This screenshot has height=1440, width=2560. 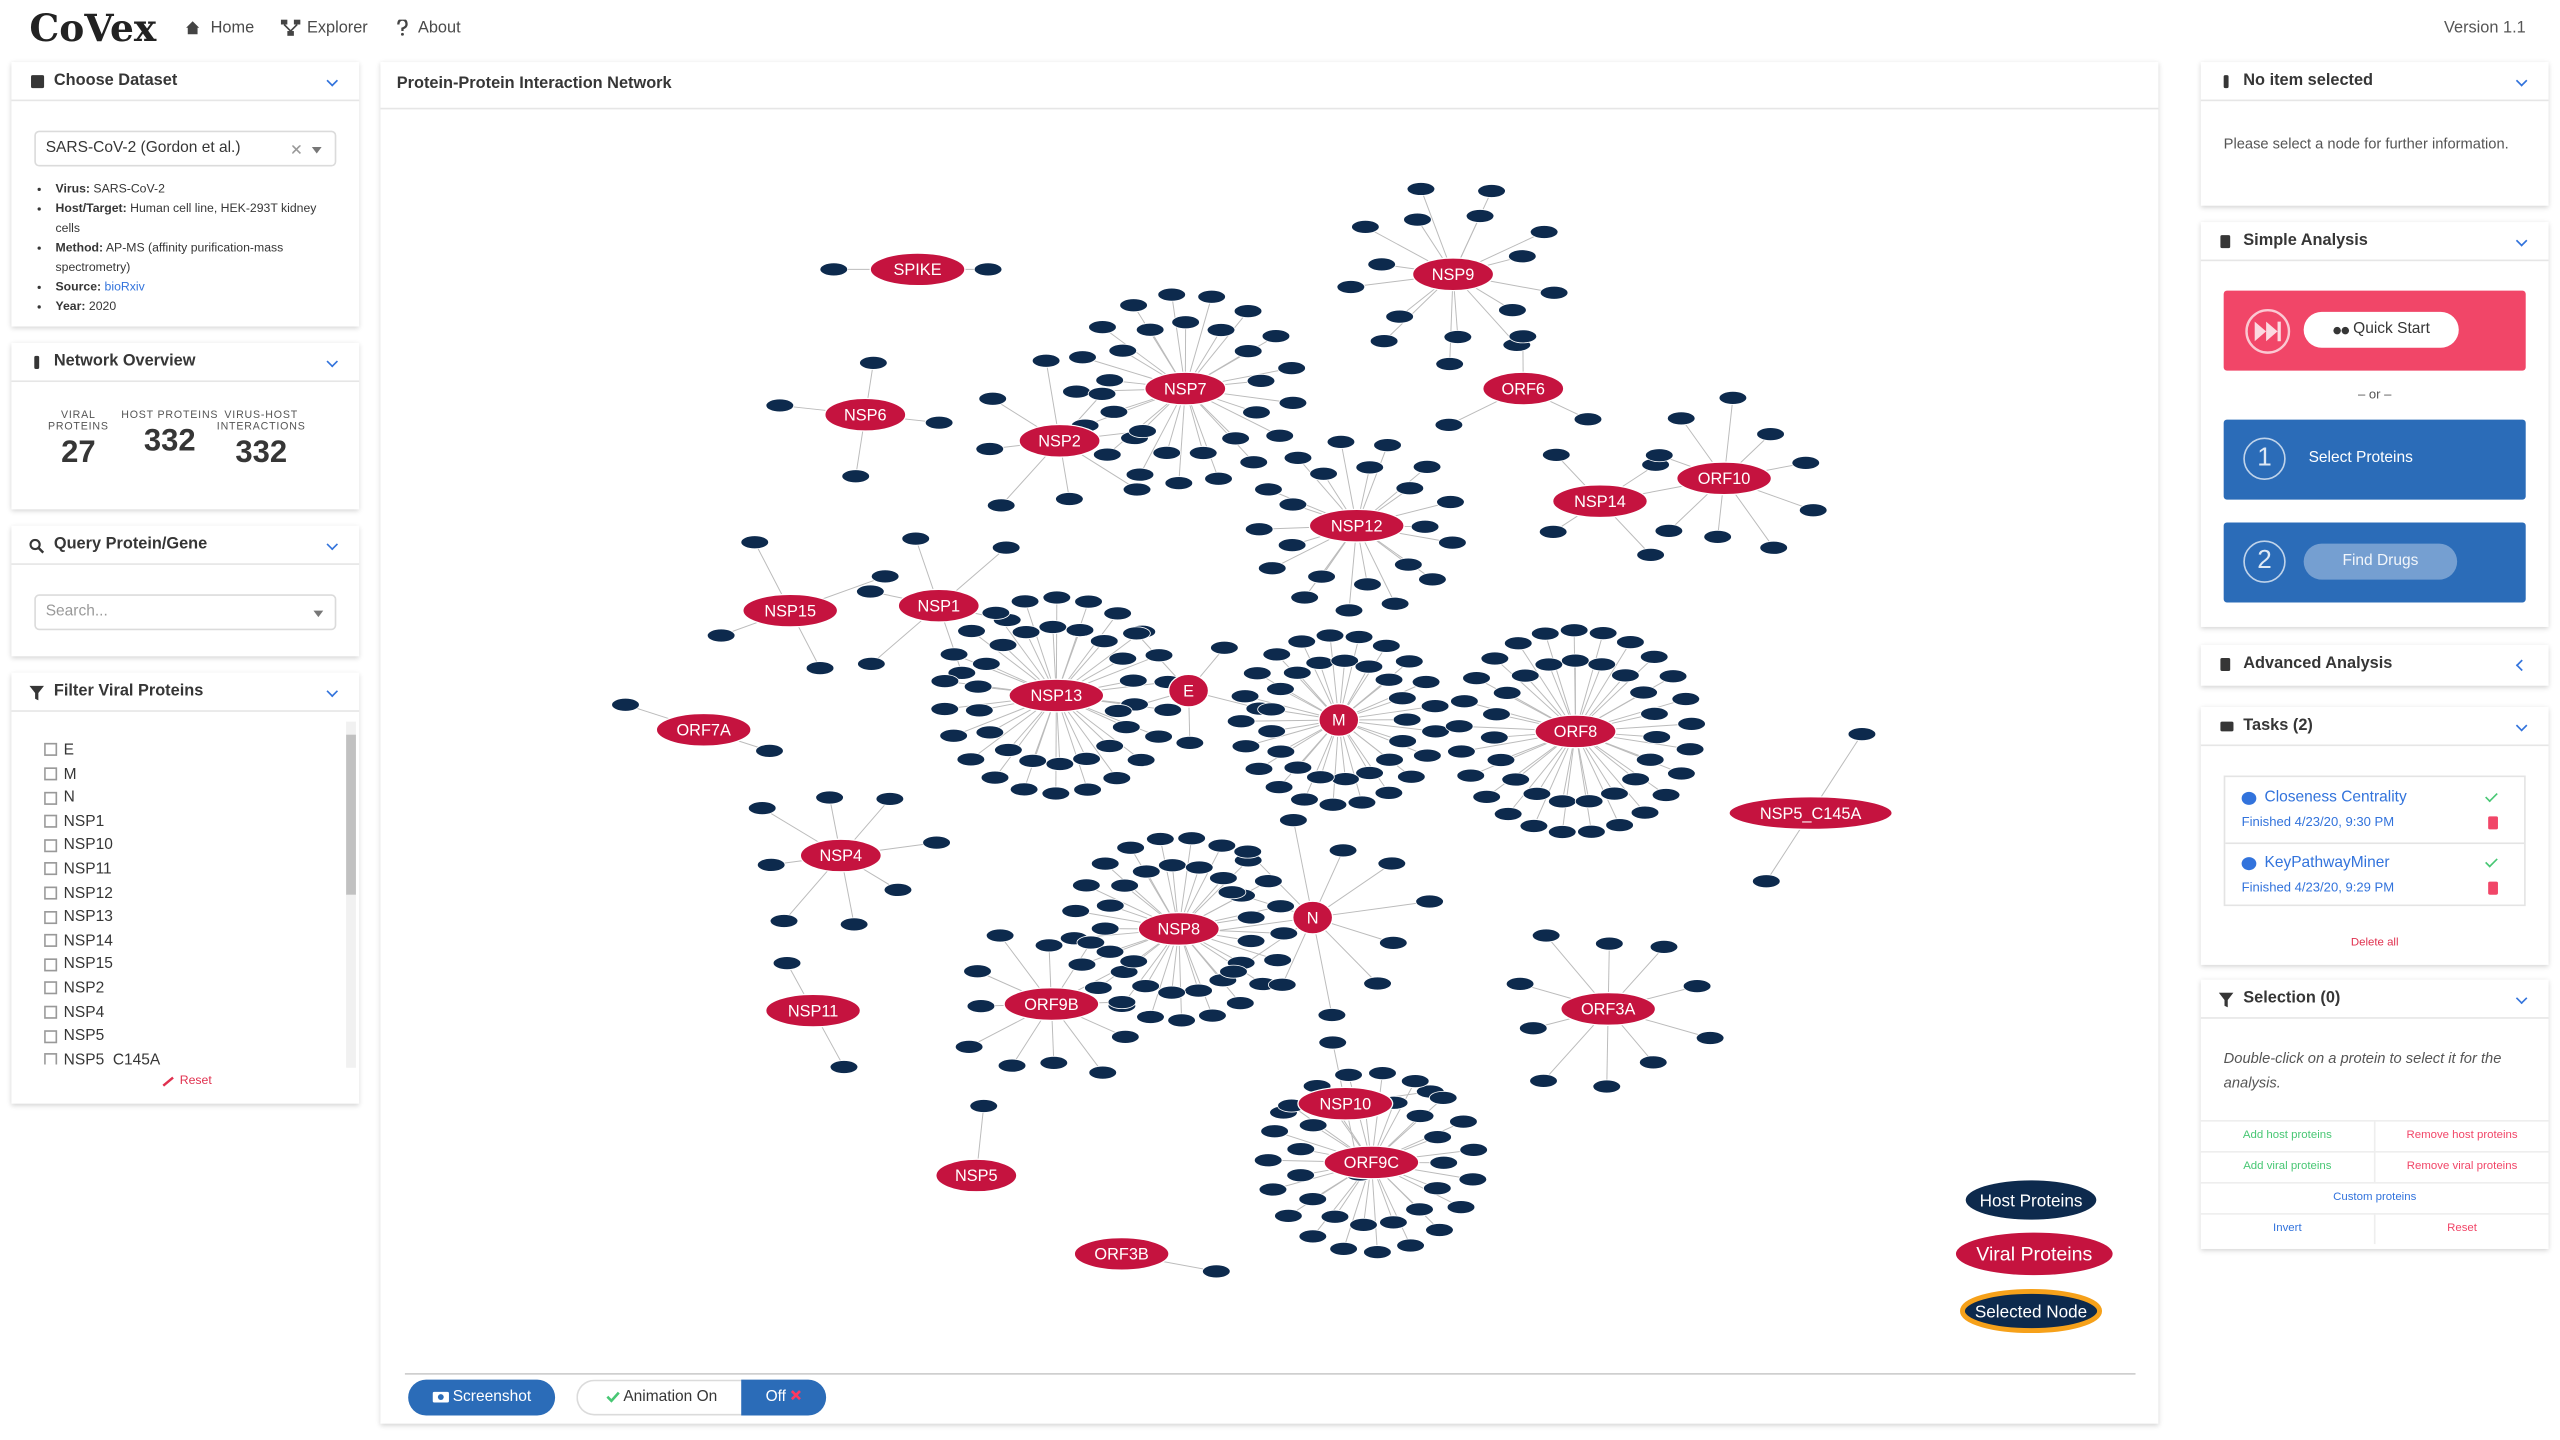 What do you see at coordinates (2374, 242) in the screenshot?
I see `simple-analysis-header: Simple Analysis` at bounding box center [2374, 242].